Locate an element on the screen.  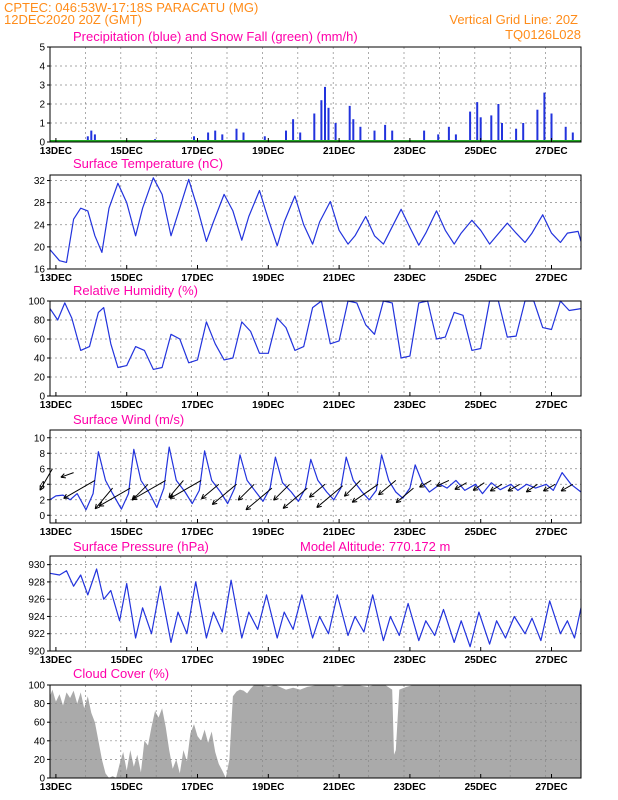
y-tick-label: 0 is located at coordinates (42, 779).